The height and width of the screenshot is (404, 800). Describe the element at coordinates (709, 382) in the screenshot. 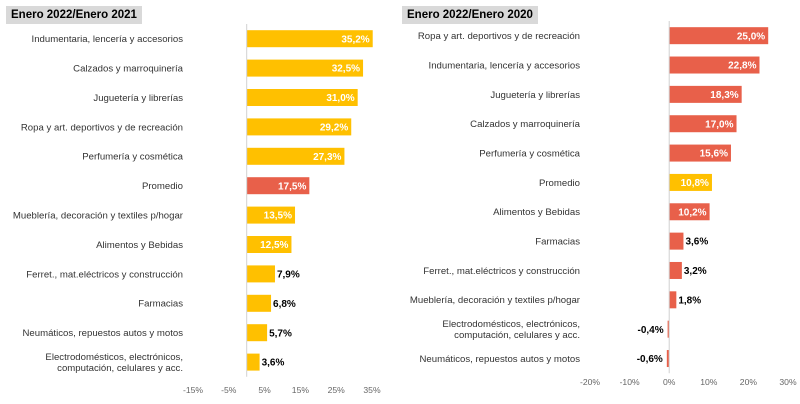

I see `tick-label-right-3: 10%` at that location.